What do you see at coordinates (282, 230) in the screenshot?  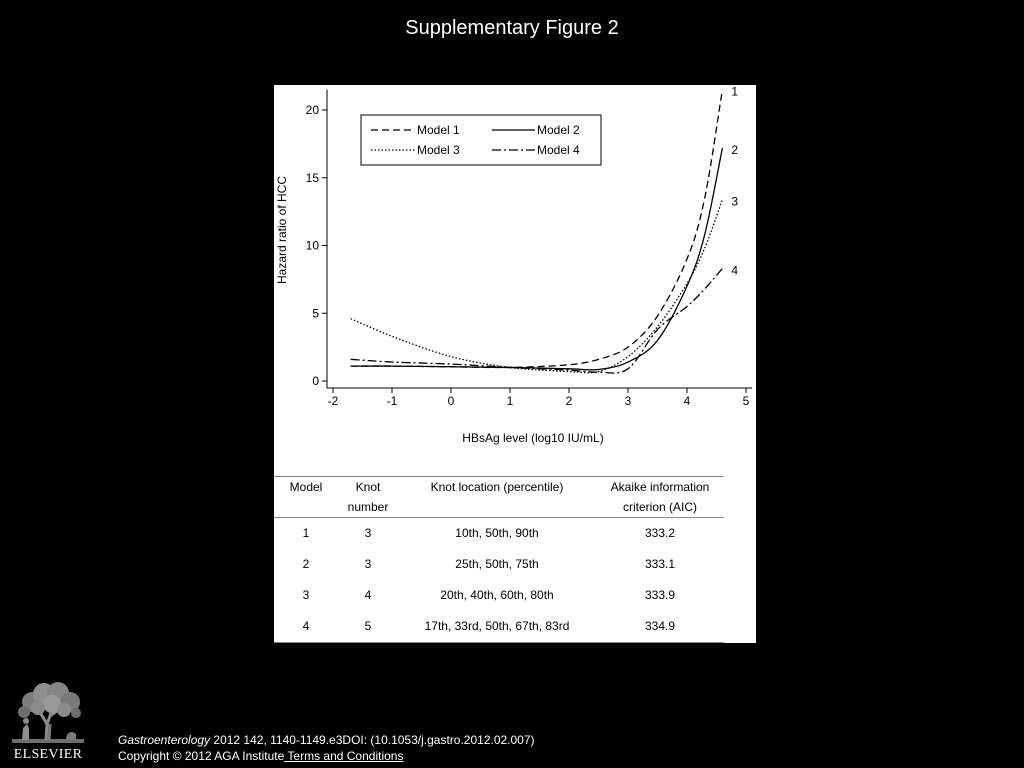 I see `y-axis-title: Hazard ratio of HCC` at bounding box center [282, 230].